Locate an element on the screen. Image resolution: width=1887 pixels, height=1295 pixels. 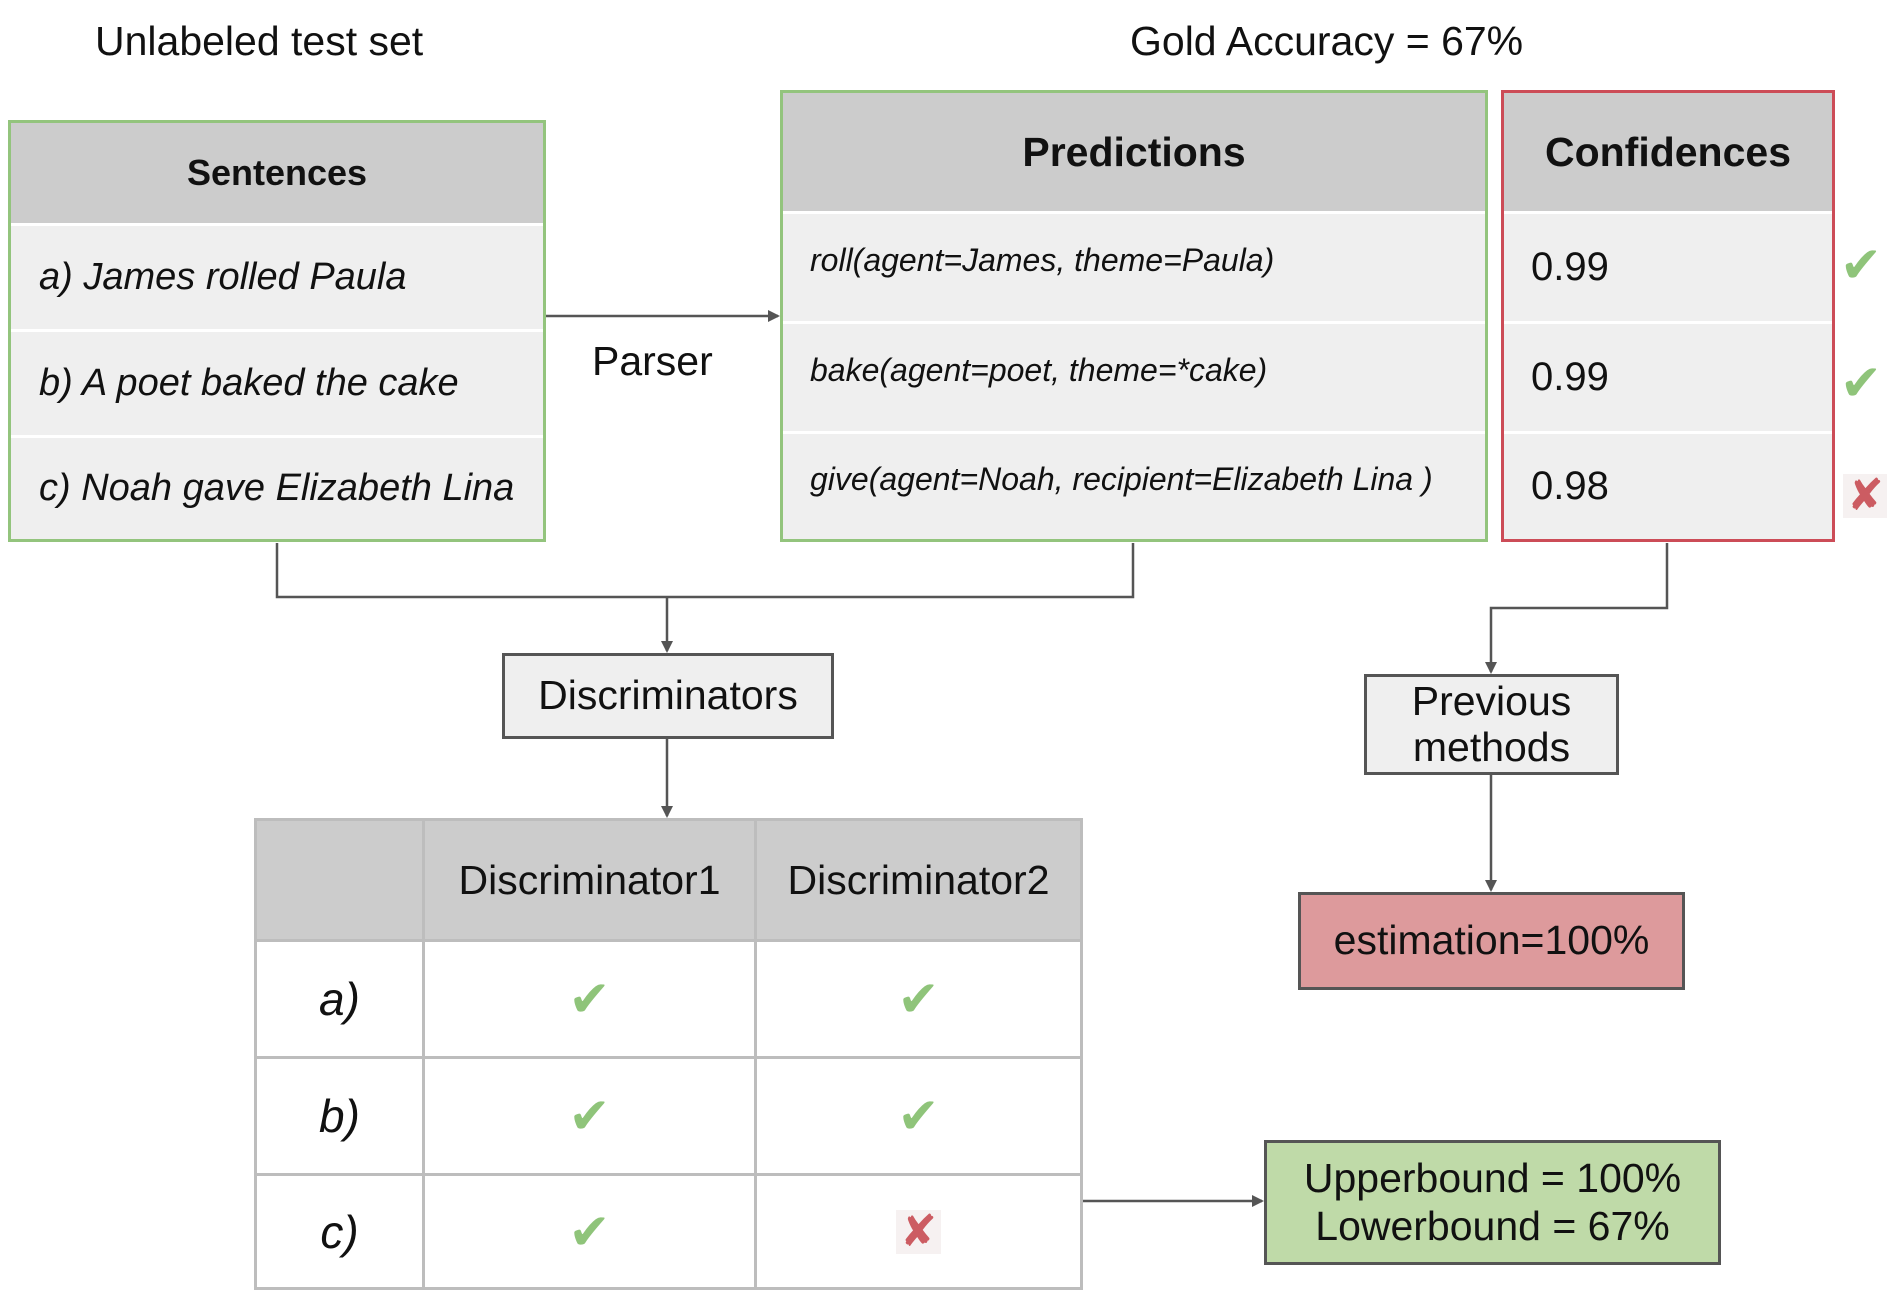
gold-accuracy-caption: Gold Accuracy = 67% is located at coordinates (1327, 41).